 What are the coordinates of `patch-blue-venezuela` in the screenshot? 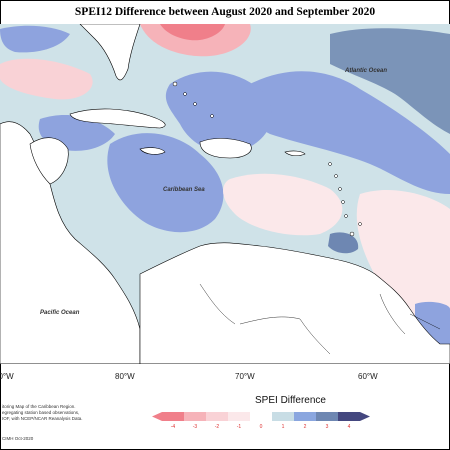 It's located at (343, 243).